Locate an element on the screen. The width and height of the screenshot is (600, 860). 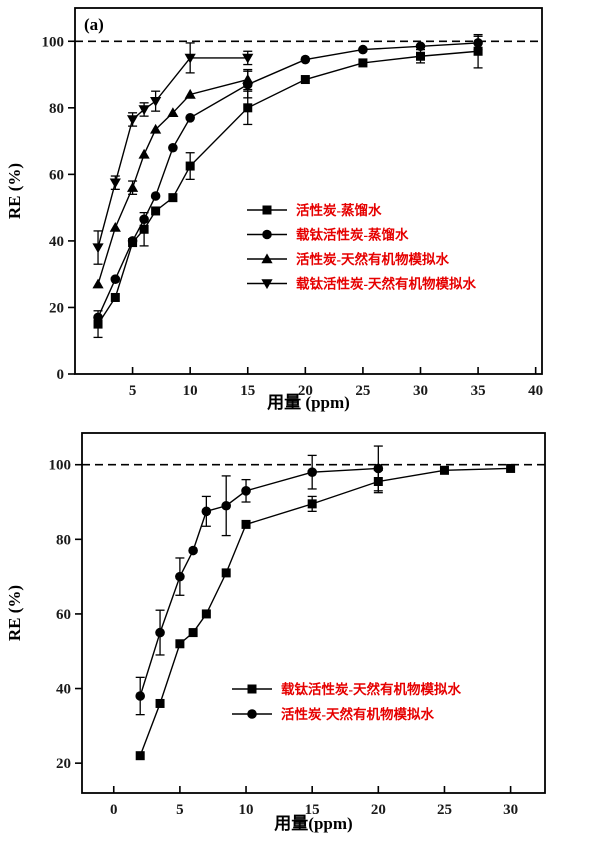
legend-label: 载钛活性炭-蒸馏水 is located at coordinates (352, 235).